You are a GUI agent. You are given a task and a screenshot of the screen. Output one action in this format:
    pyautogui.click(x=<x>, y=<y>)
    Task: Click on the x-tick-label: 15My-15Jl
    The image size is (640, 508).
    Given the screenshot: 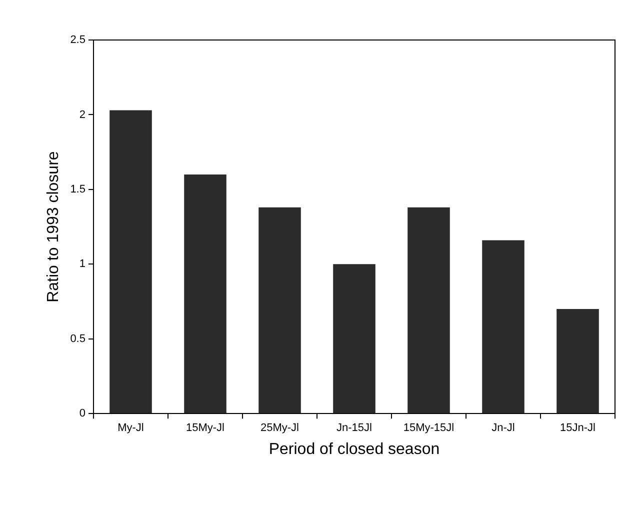 What is the action you would take?
    pyautogui.click(x=428, y=428)
    